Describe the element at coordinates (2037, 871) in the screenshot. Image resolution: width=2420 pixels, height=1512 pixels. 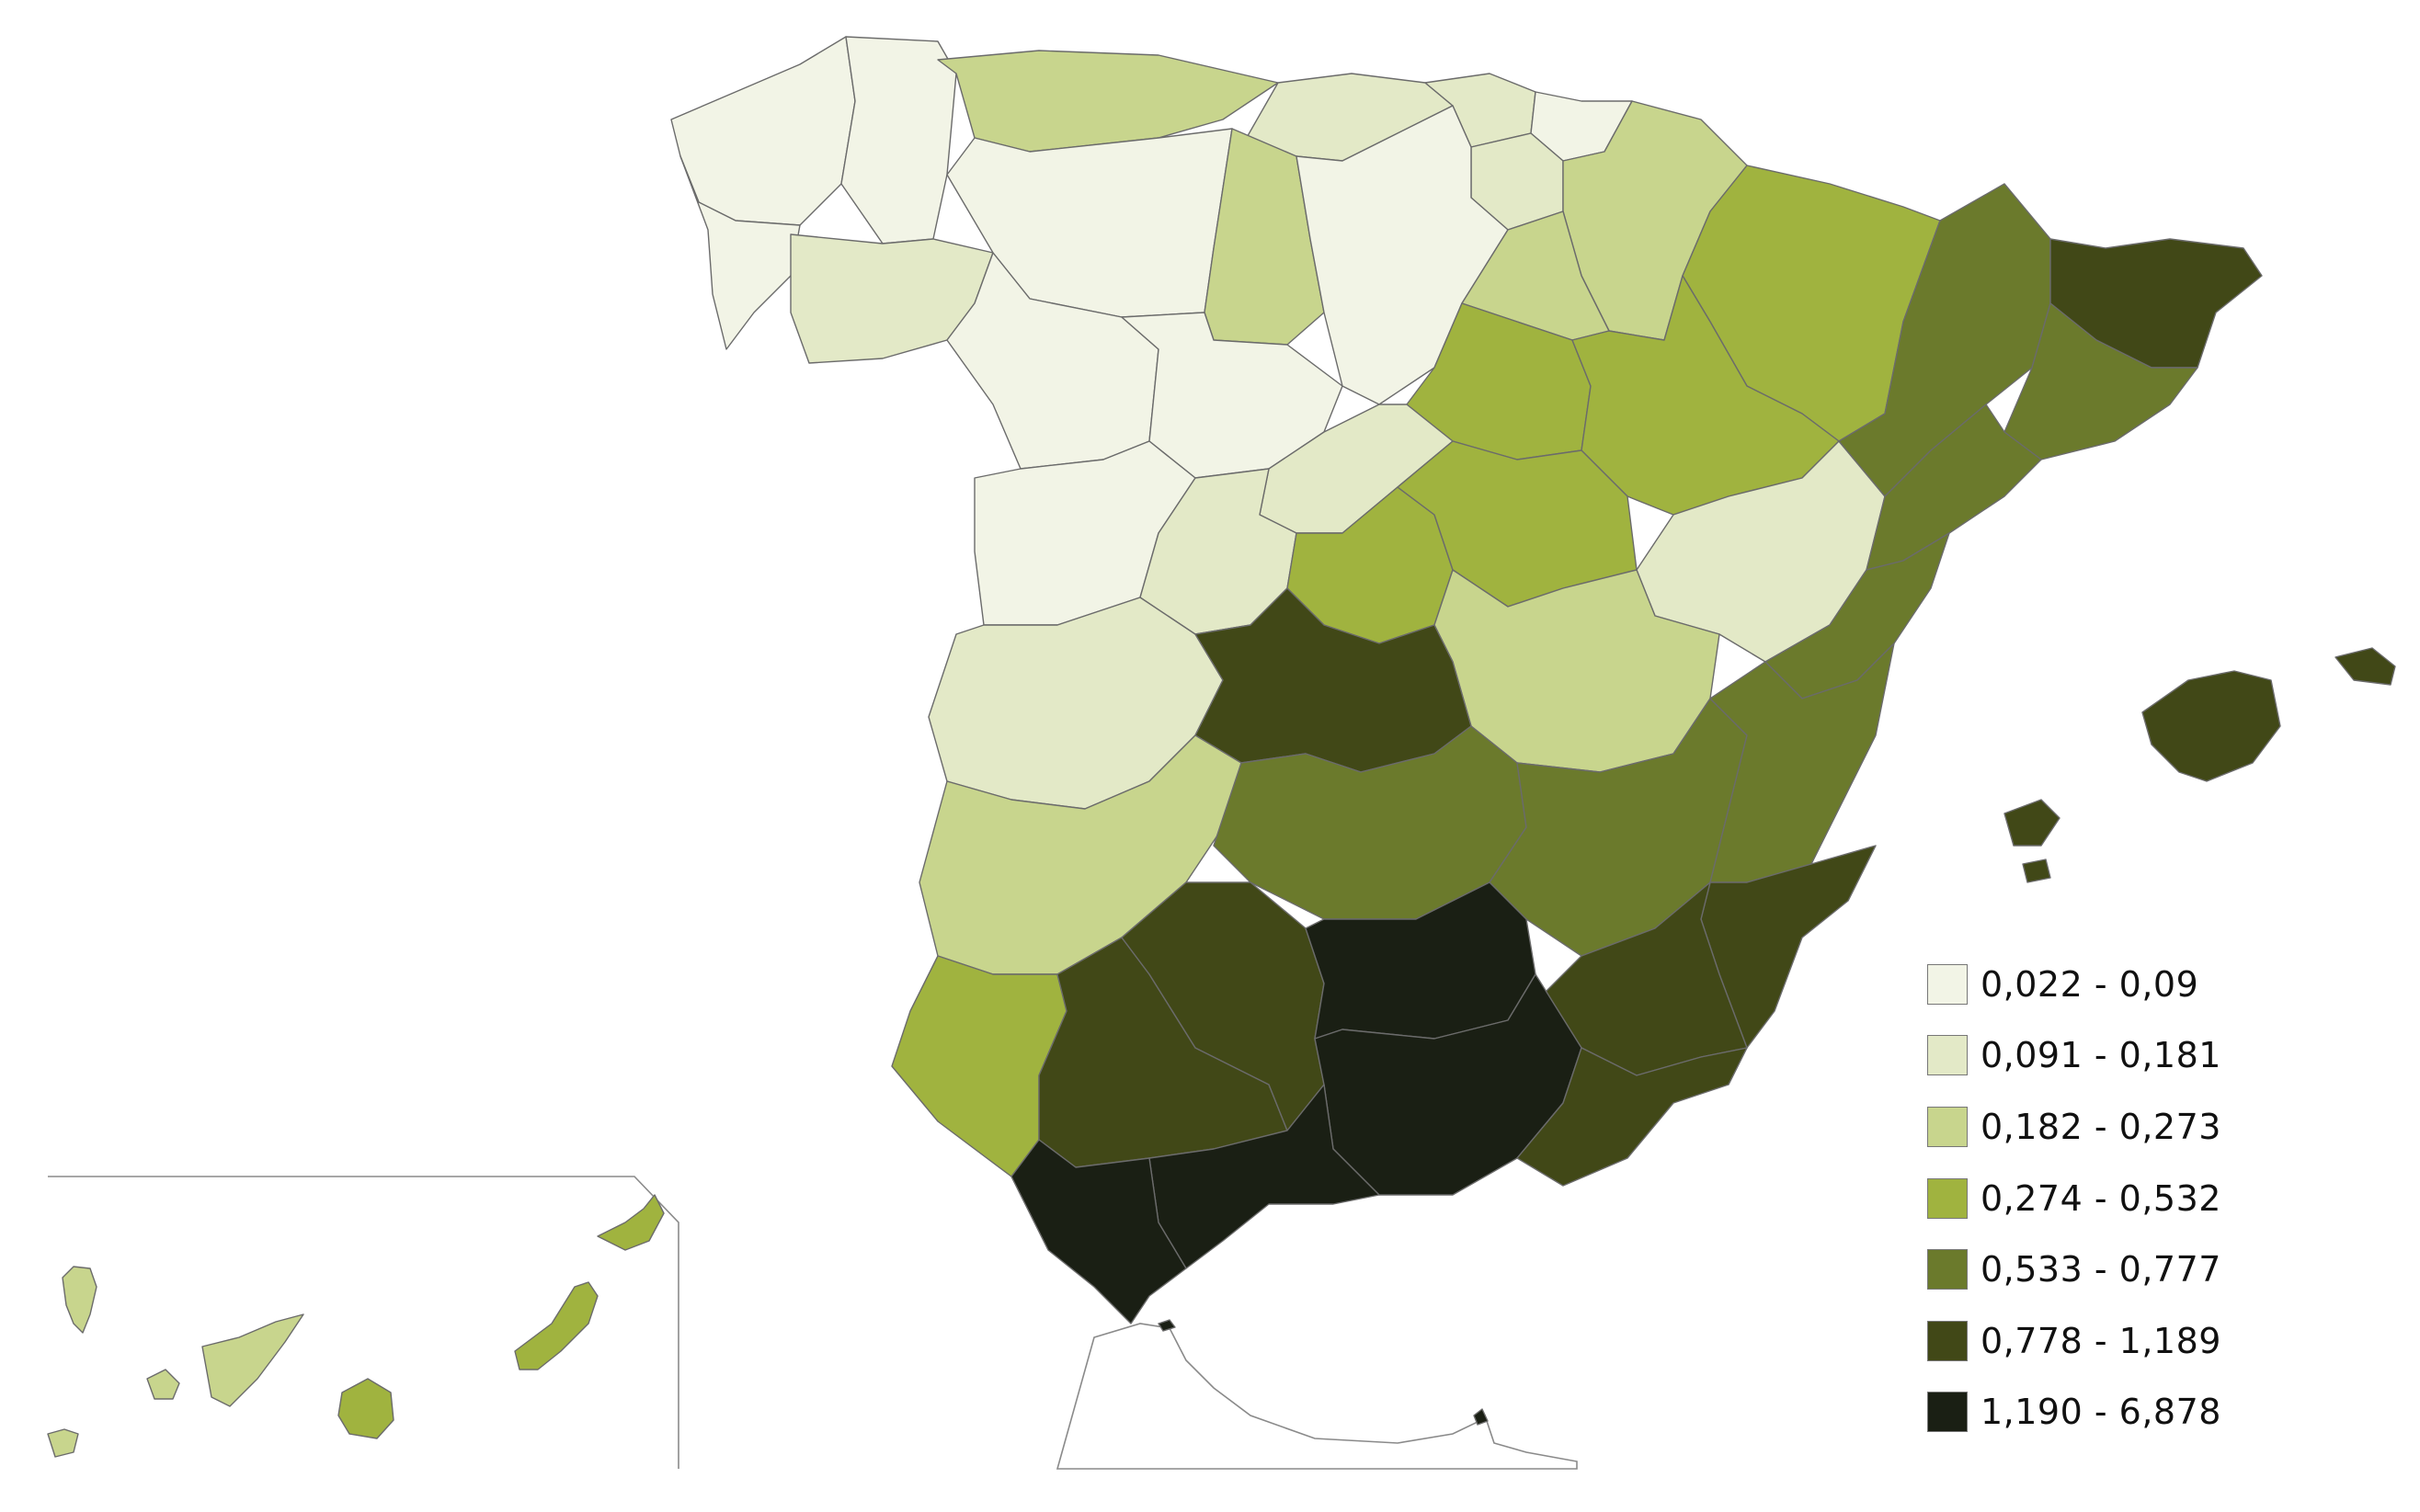
I see `province-formentera` at that location.